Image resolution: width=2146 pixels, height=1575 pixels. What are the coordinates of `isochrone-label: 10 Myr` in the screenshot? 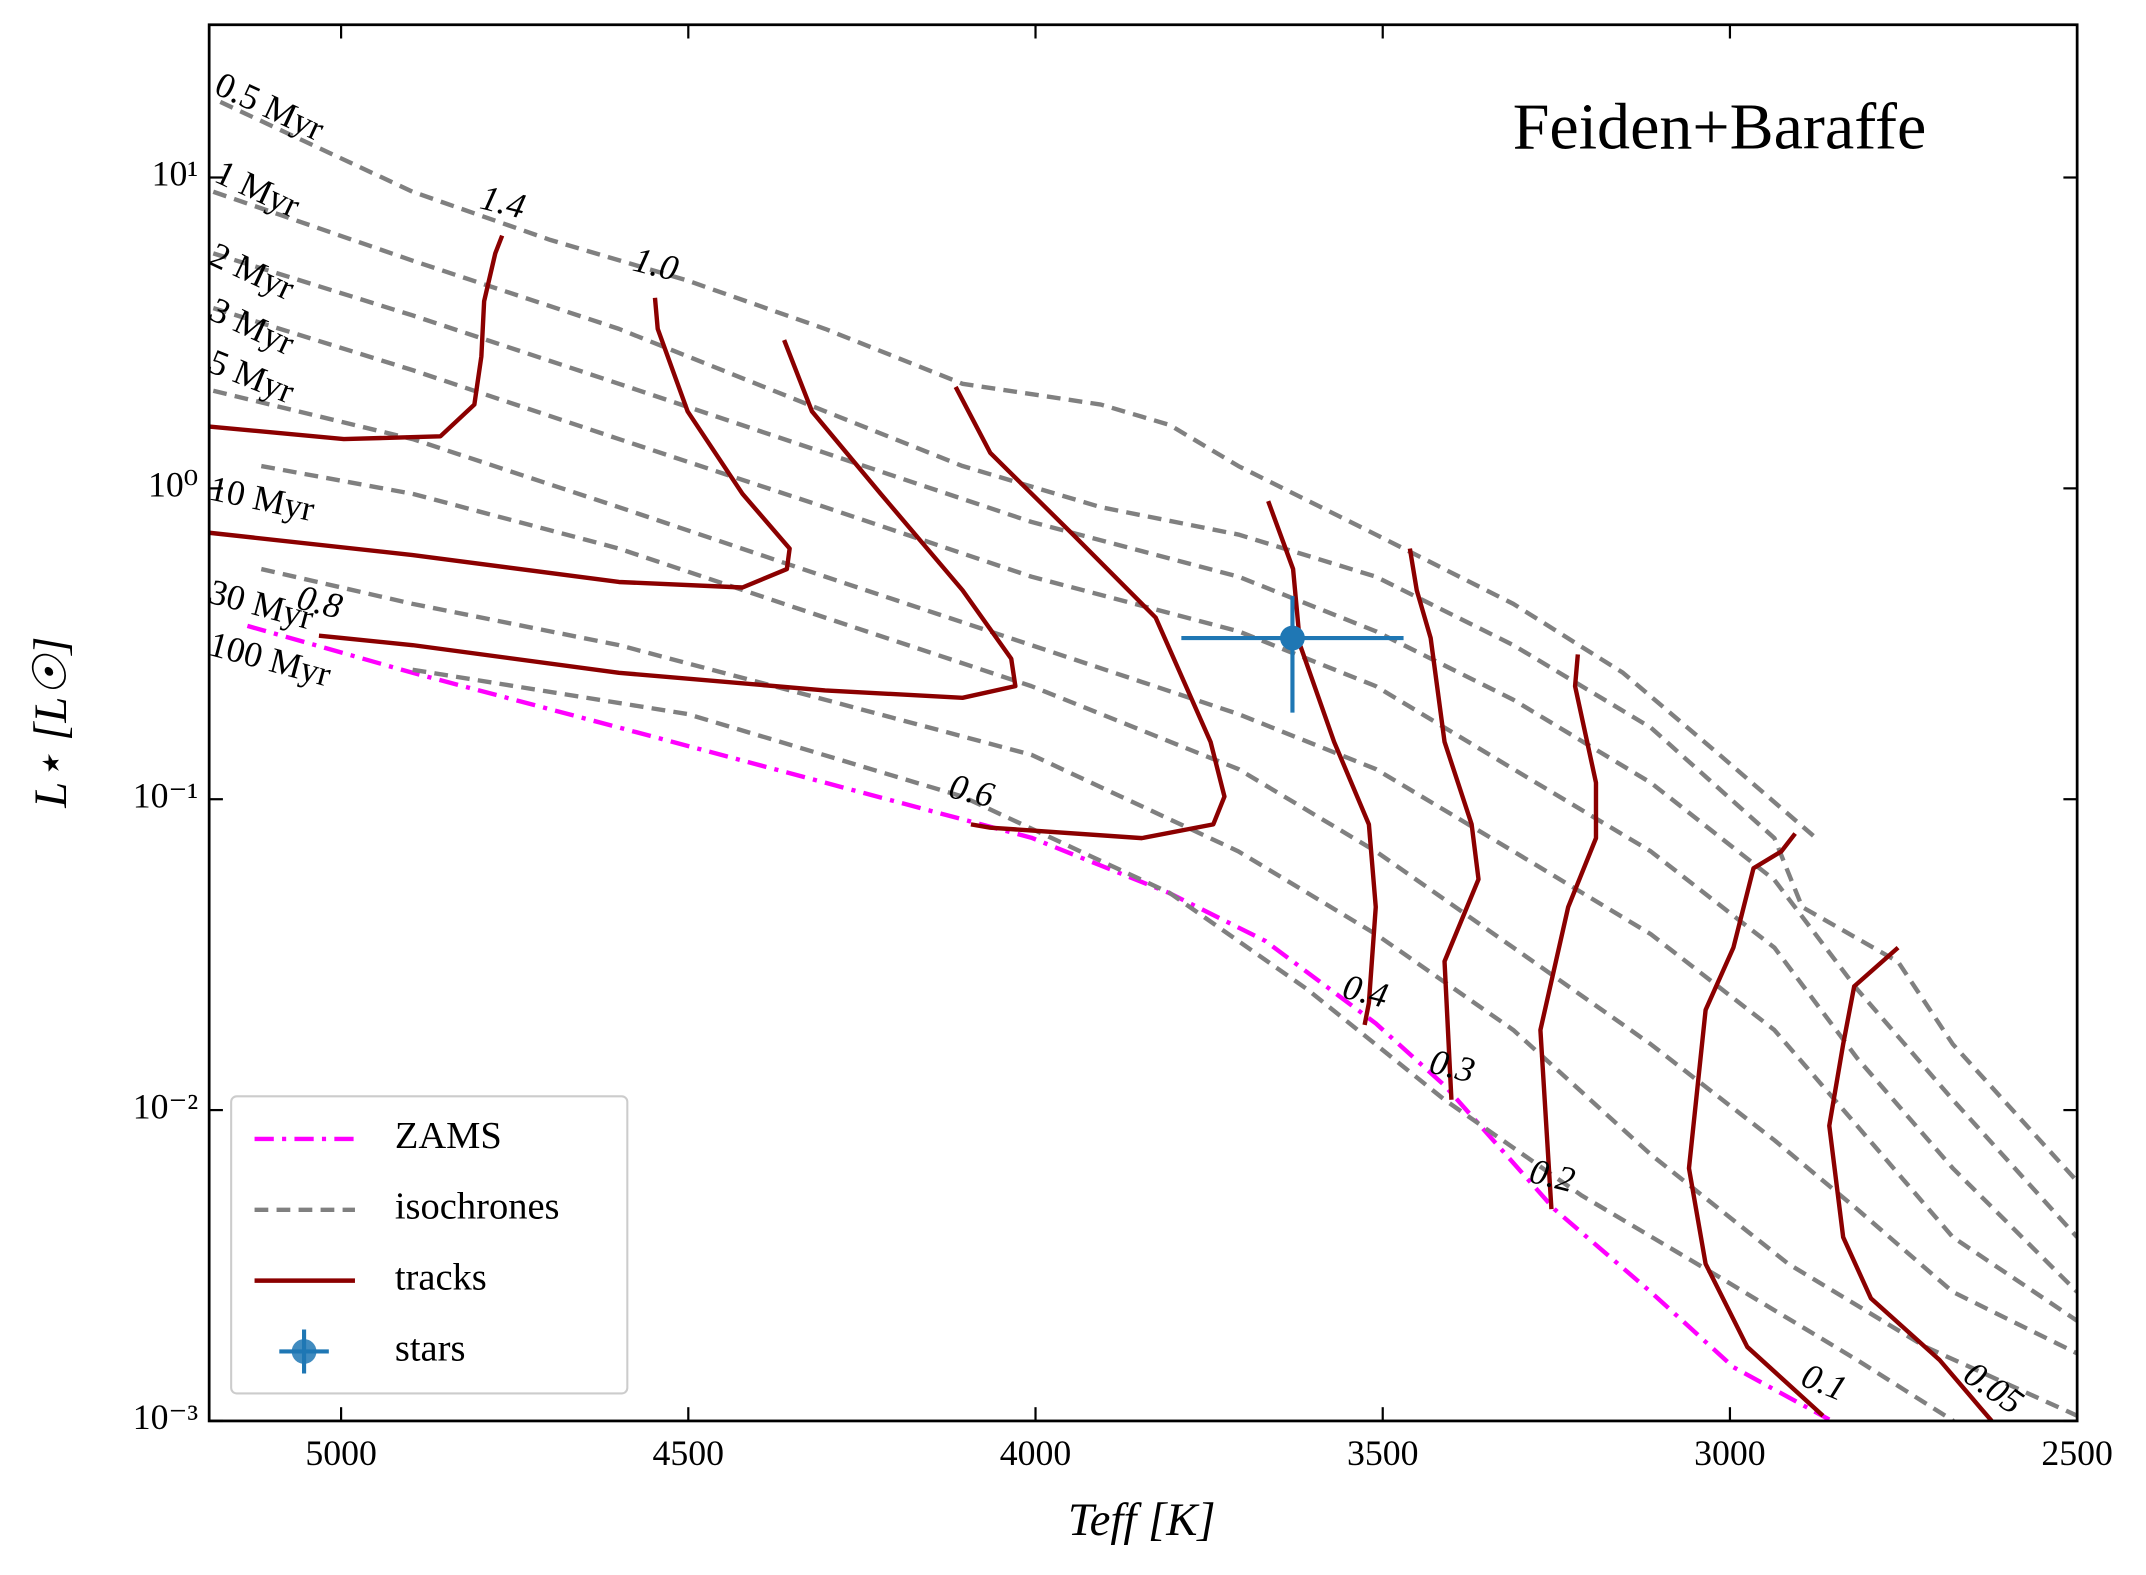 It's located at (262, 498).